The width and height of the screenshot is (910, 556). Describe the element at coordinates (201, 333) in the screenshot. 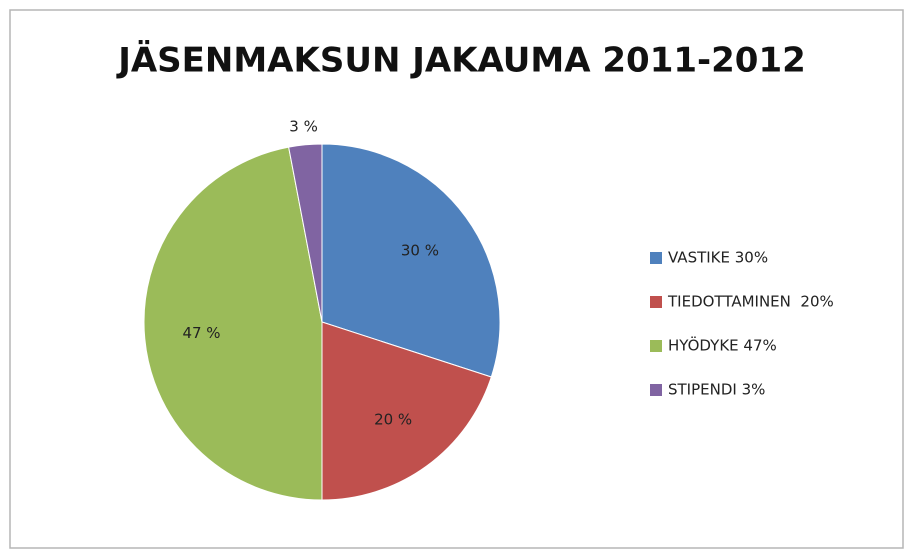

I see `value-label: 47 %` at that location.